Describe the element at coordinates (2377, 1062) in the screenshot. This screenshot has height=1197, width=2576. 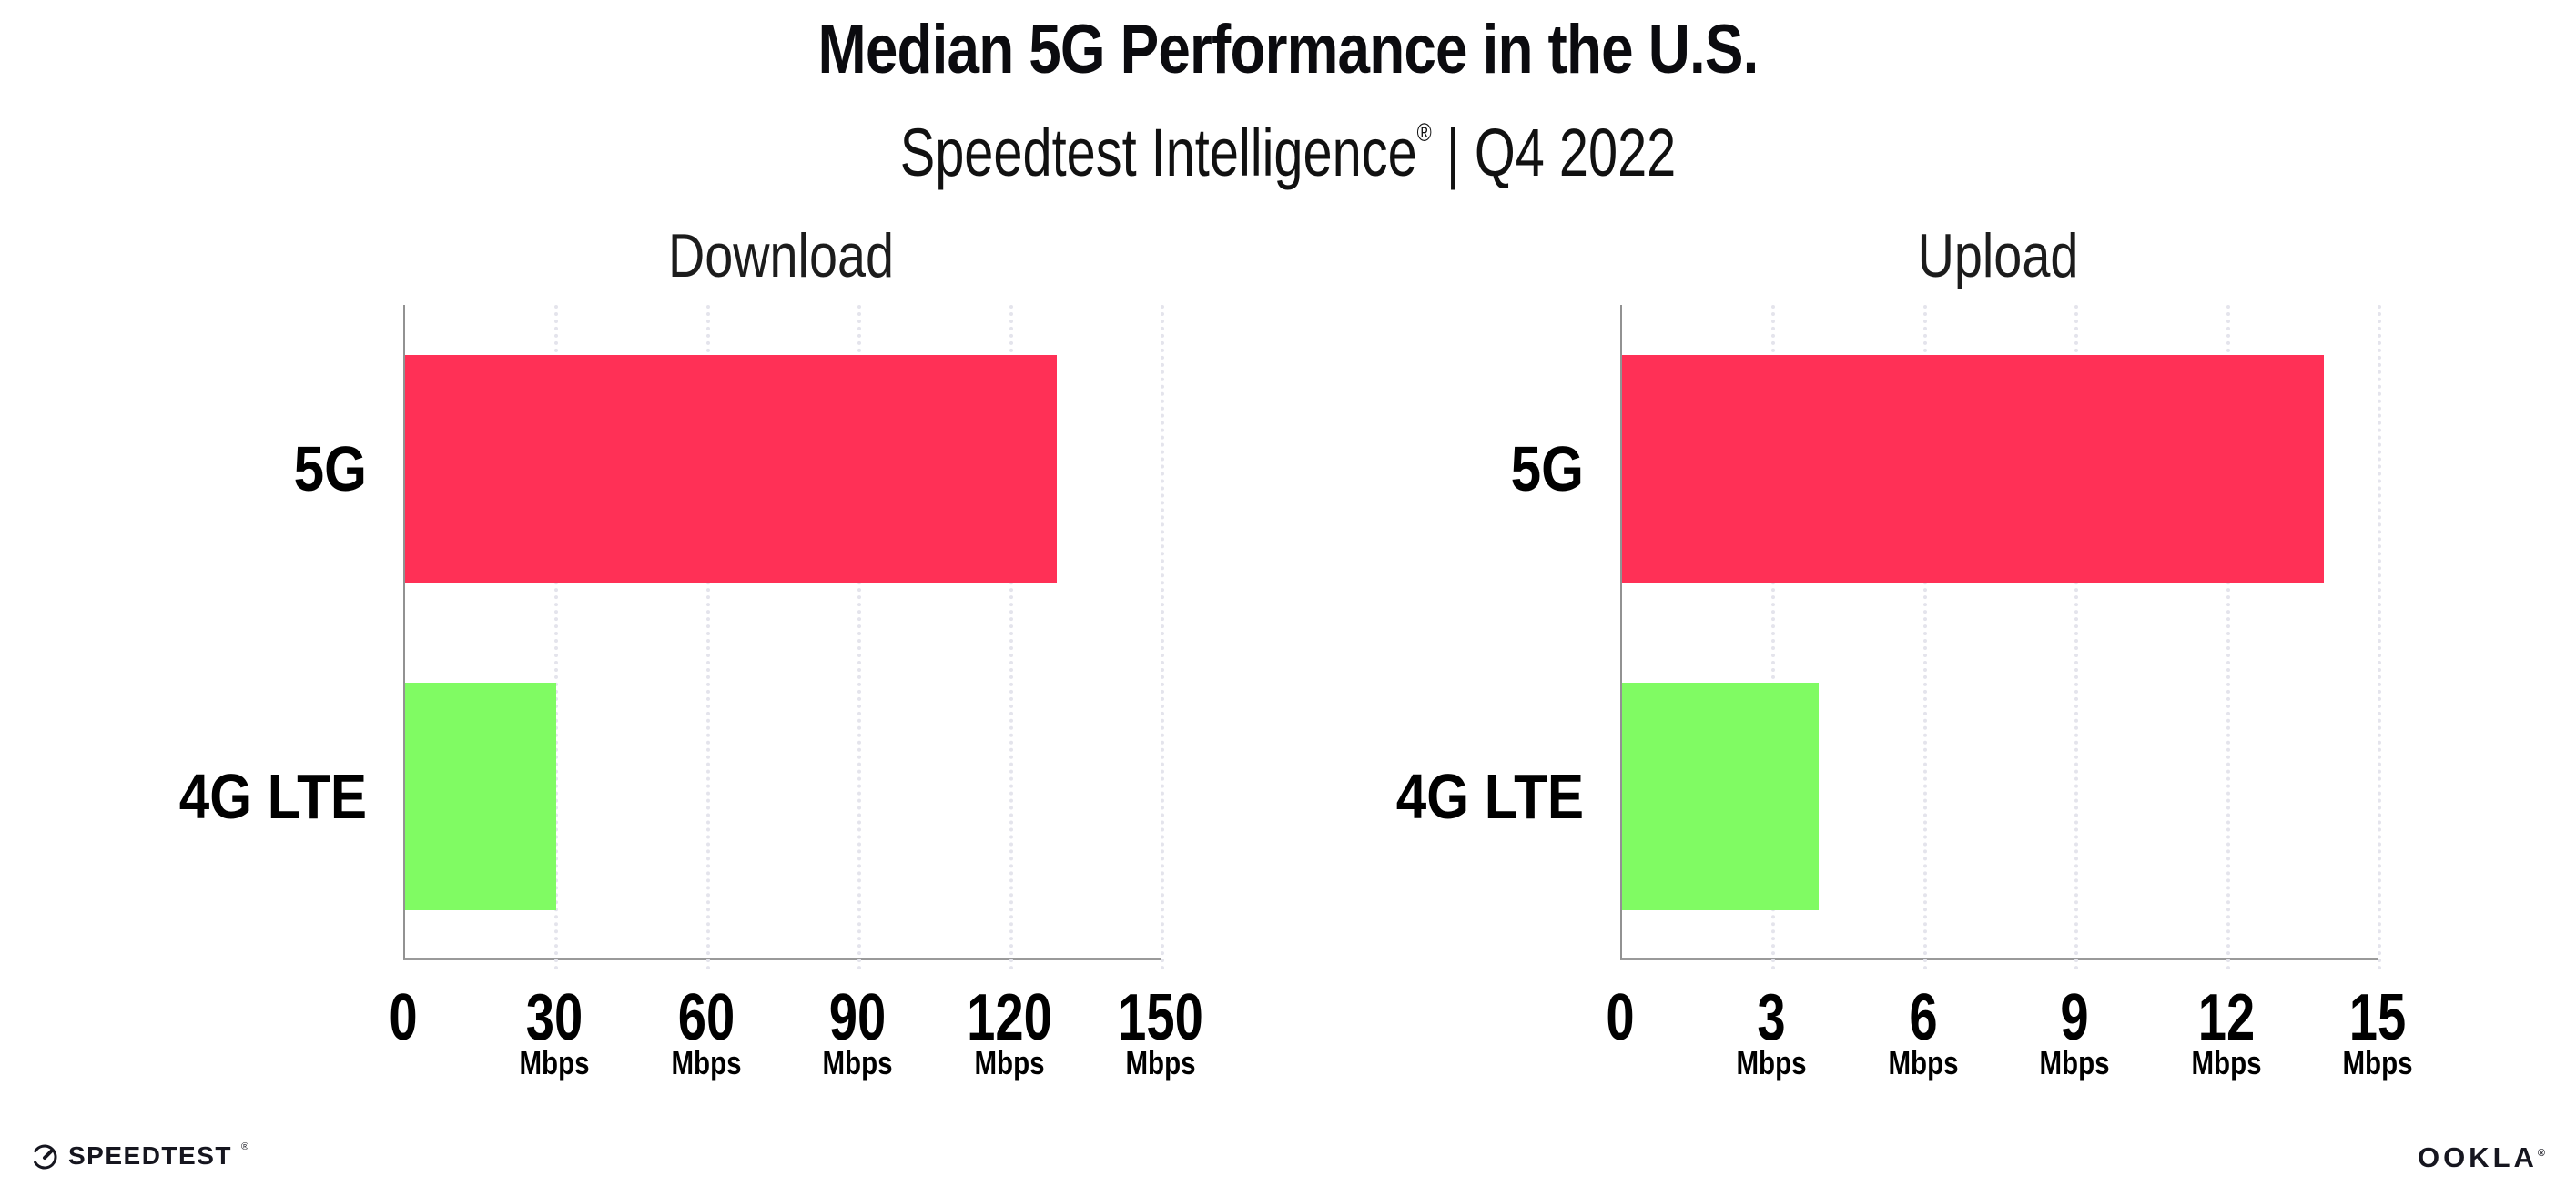
I see `x-tick-unit-15: Mbps` at that location.